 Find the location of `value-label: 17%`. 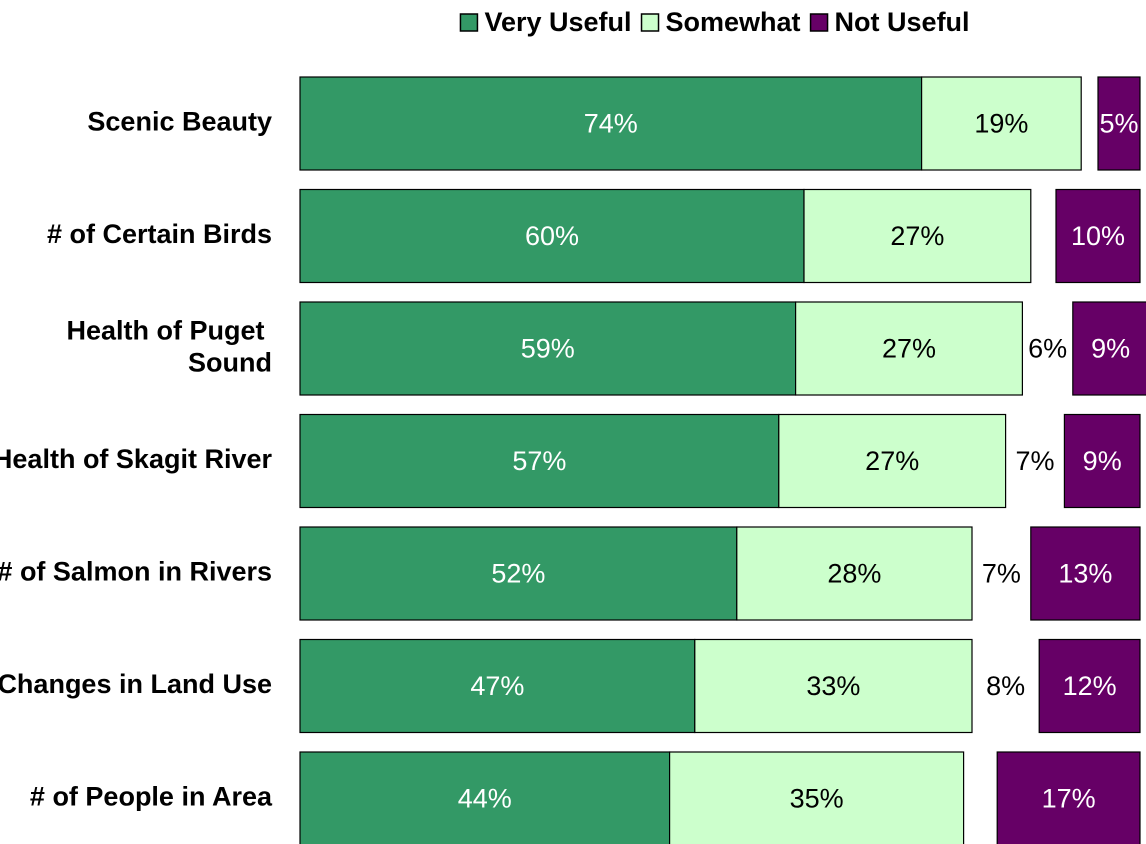

value-label: 17% is located at coordinates (1069, 799).